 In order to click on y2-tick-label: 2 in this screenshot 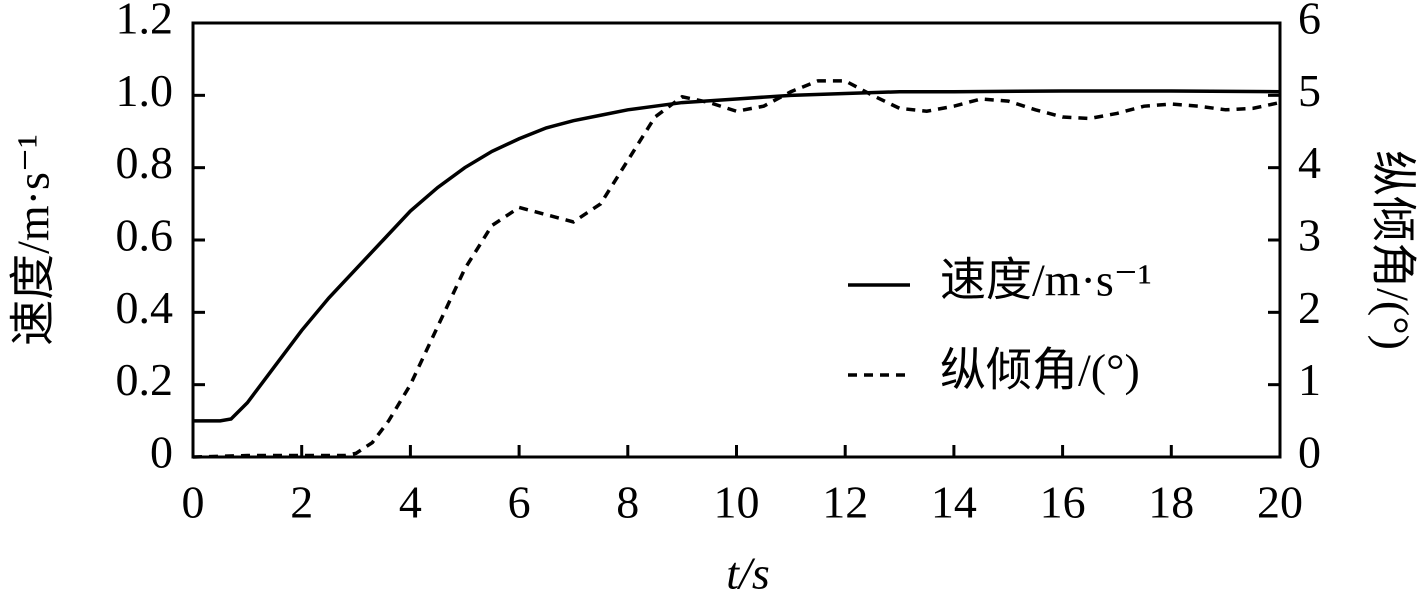, I will do `click(1309, 307)`.